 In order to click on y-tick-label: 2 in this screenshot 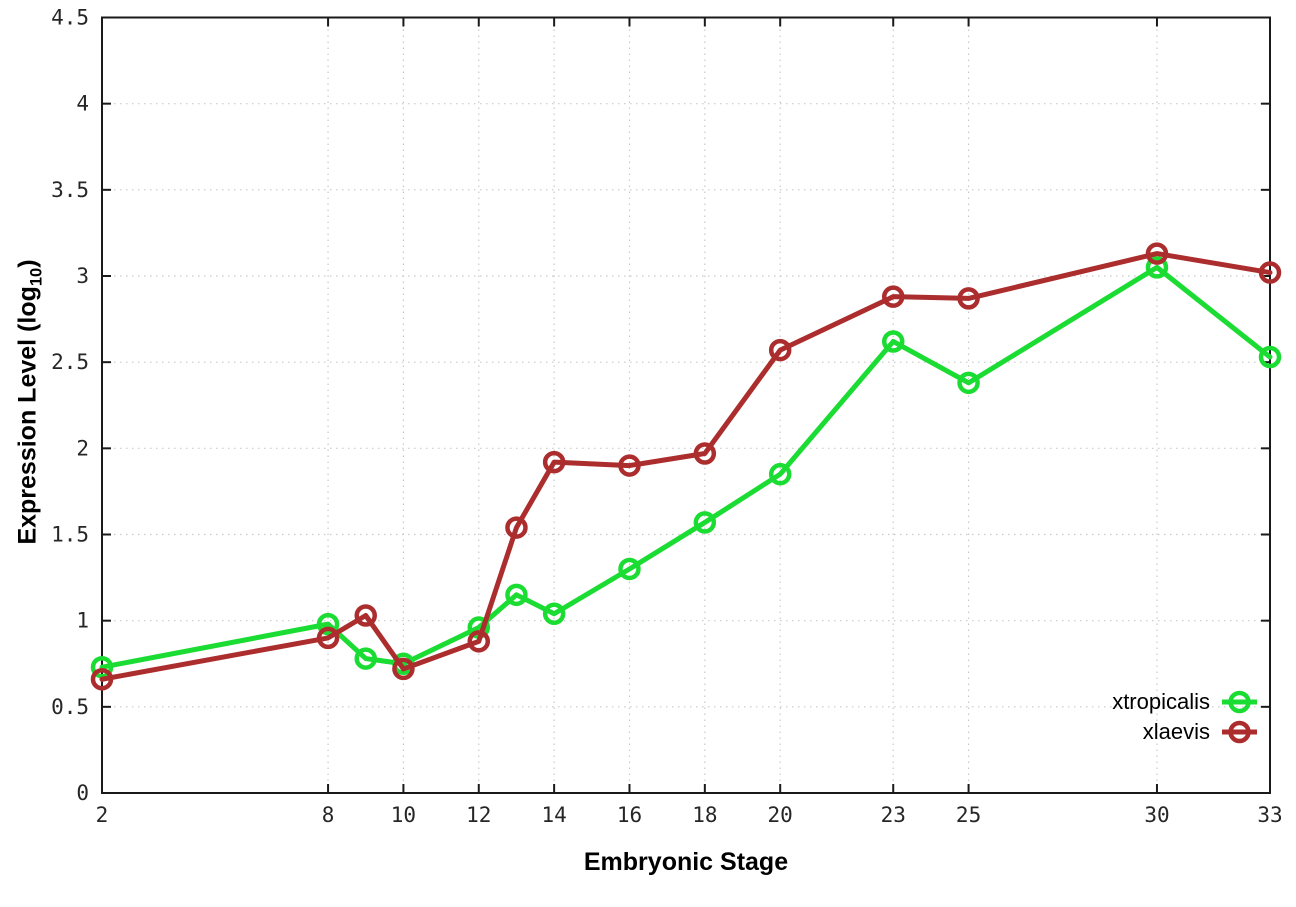, I will do `click(82, 448)`.